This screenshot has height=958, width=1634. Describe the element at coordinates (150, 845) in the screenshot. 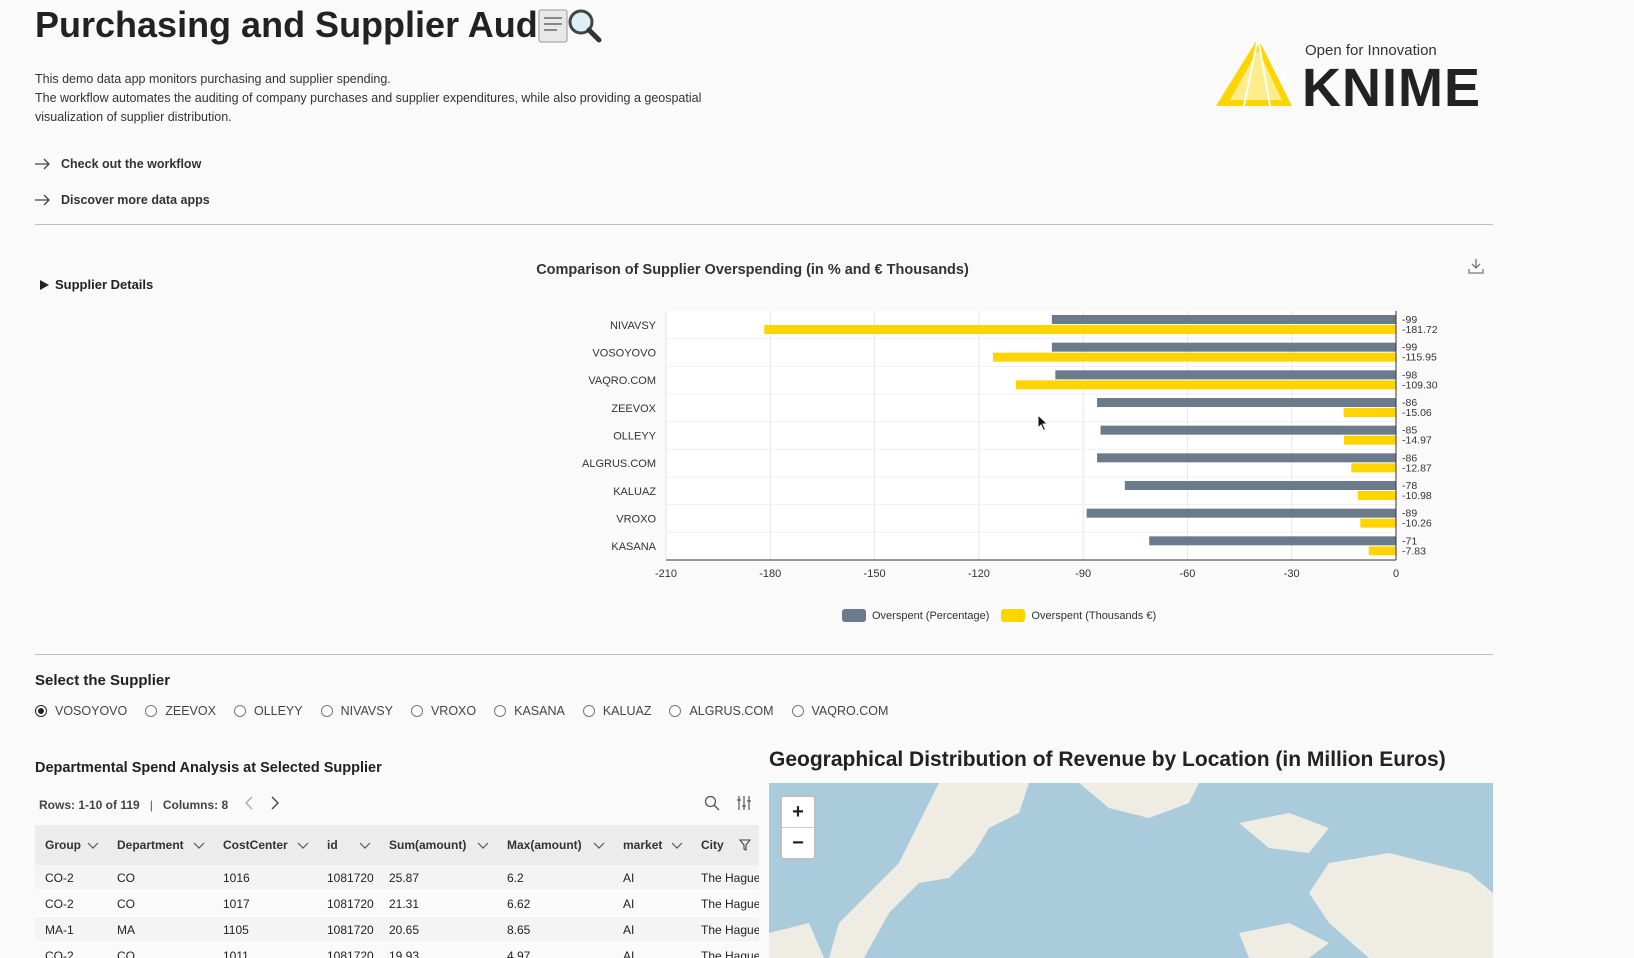

I see `column-header-label: Department` at that location.